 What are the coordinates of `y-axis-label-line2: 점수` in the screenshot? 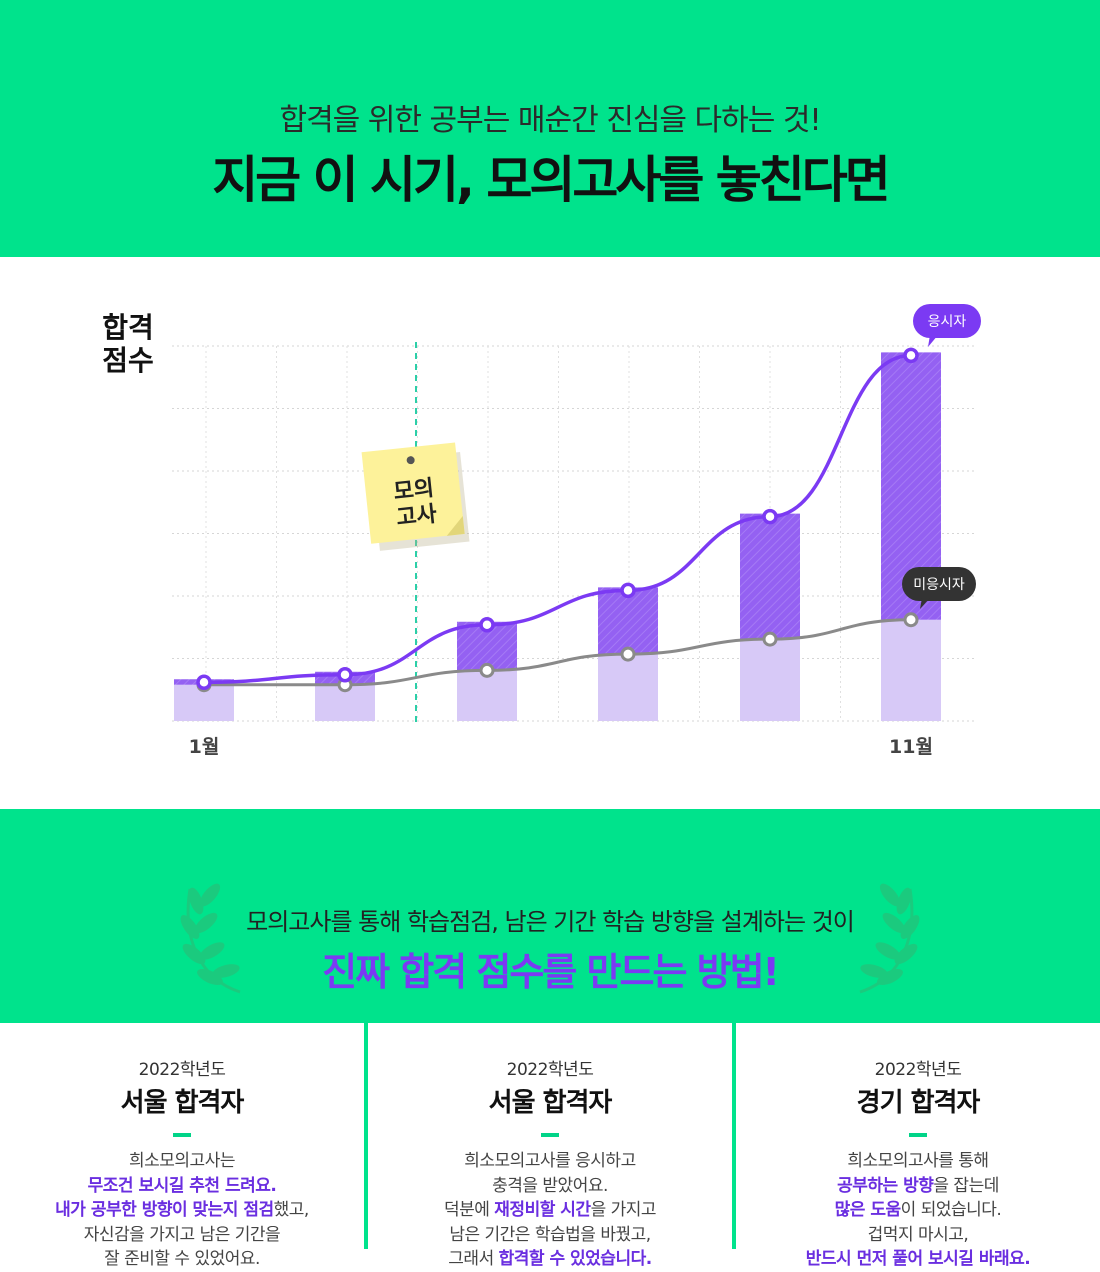 It's located at (128, 360).